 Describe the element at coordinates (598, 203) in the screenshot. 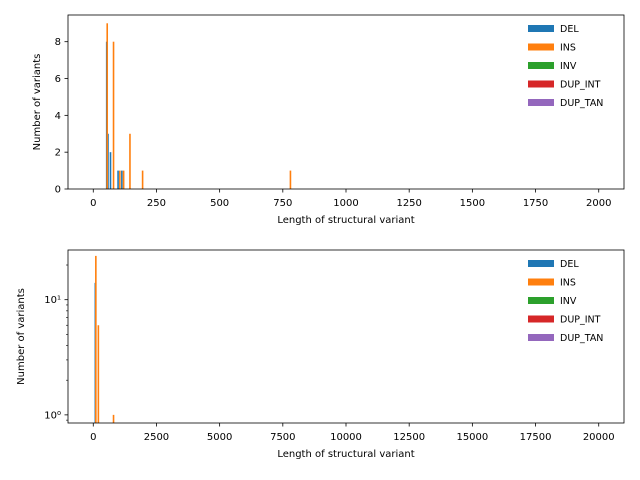

I see `x-tick-label: 2000` at that location.